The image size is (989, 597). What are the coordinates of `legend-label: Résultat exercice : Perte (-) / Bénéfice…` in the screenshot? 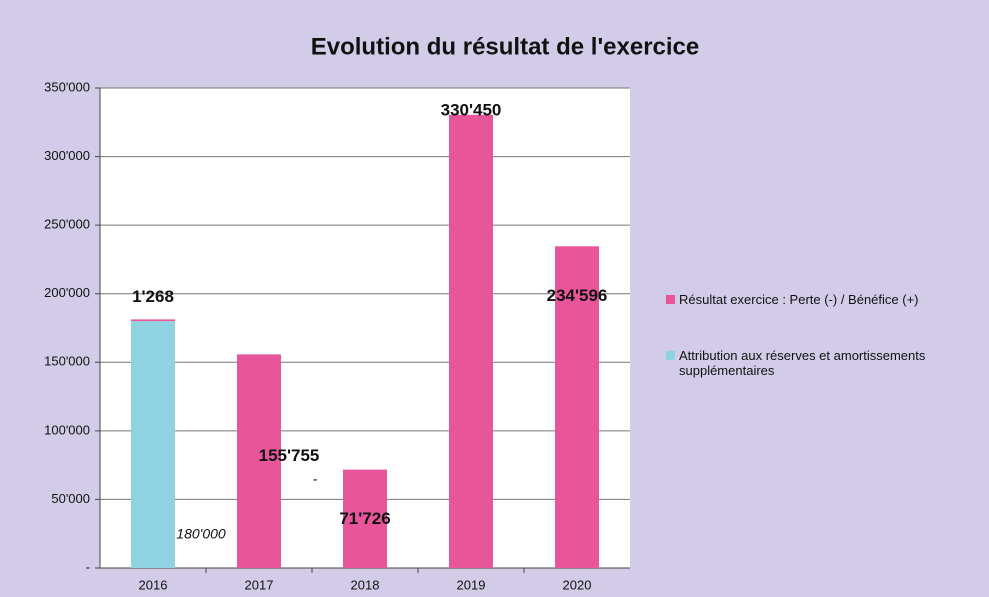 It's located at (799, 299).